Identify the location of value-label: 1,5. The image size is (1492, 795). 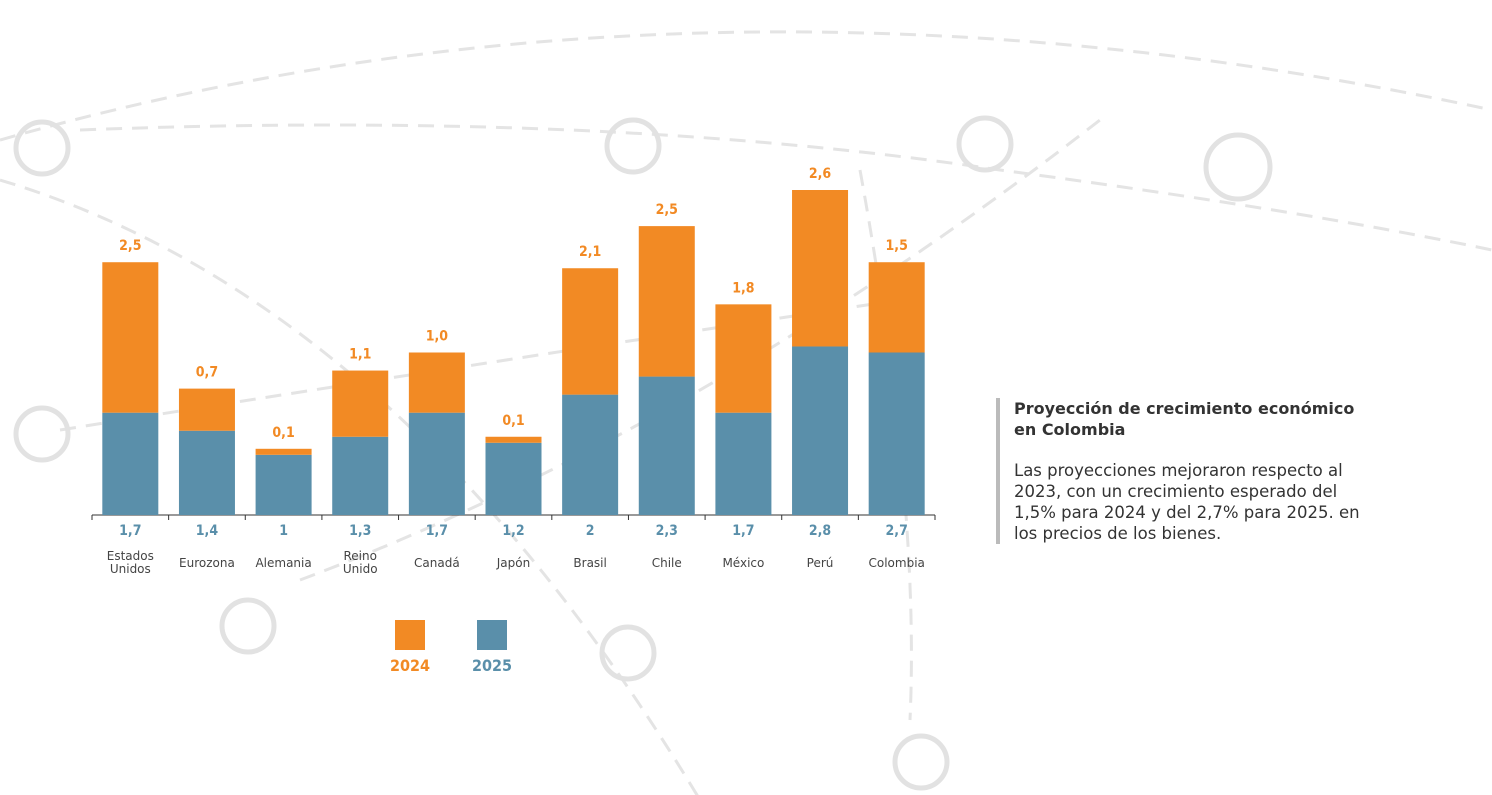
(897, 246).